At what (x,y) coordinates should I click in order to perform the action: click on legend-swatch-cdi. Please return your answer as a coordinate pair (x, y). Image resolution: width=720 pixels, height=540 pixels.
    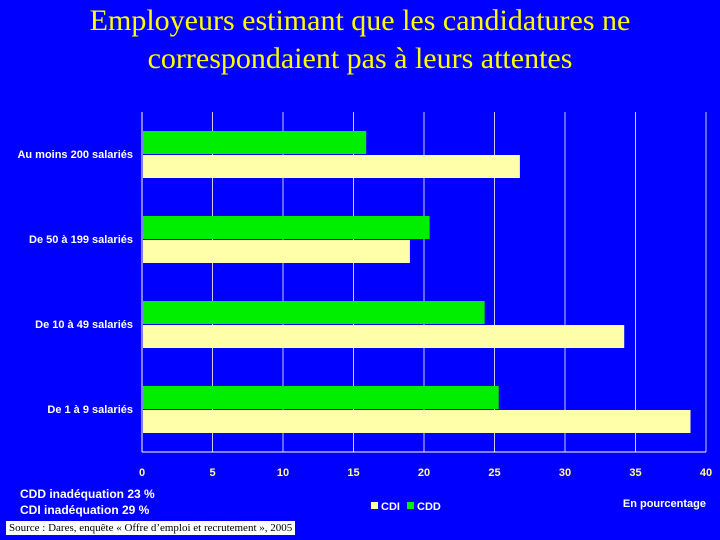
    Looking at the image, I should click on (374, 505).